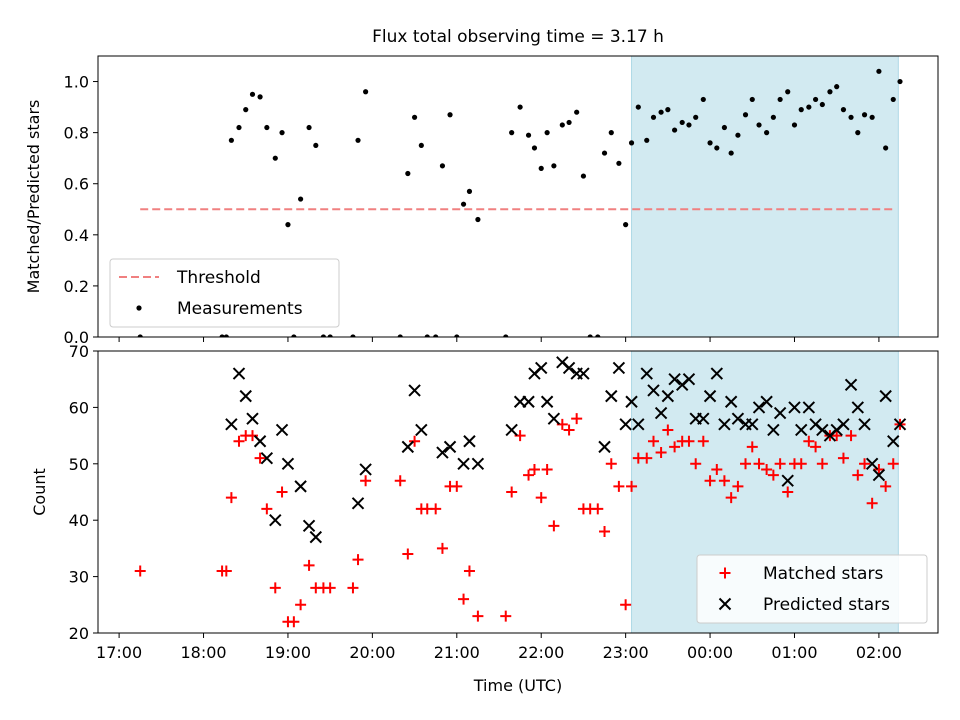 Image resolution: width=960 pixels, height=720 pixels. I want to click on legend-threshold-label: Threshold, so click(218, 278).